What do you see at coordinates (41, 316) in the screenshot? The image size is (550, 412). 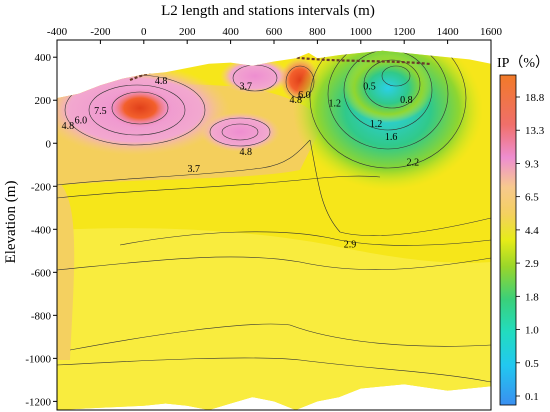 I see `y-tick-label: -800` at bounding box center [41, 316].